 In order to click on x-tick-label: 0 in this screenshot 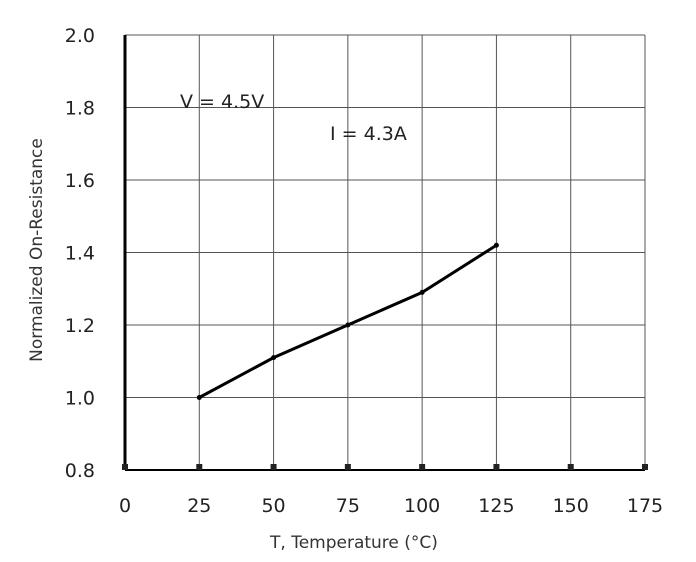, I will do `click(125, 506)`.